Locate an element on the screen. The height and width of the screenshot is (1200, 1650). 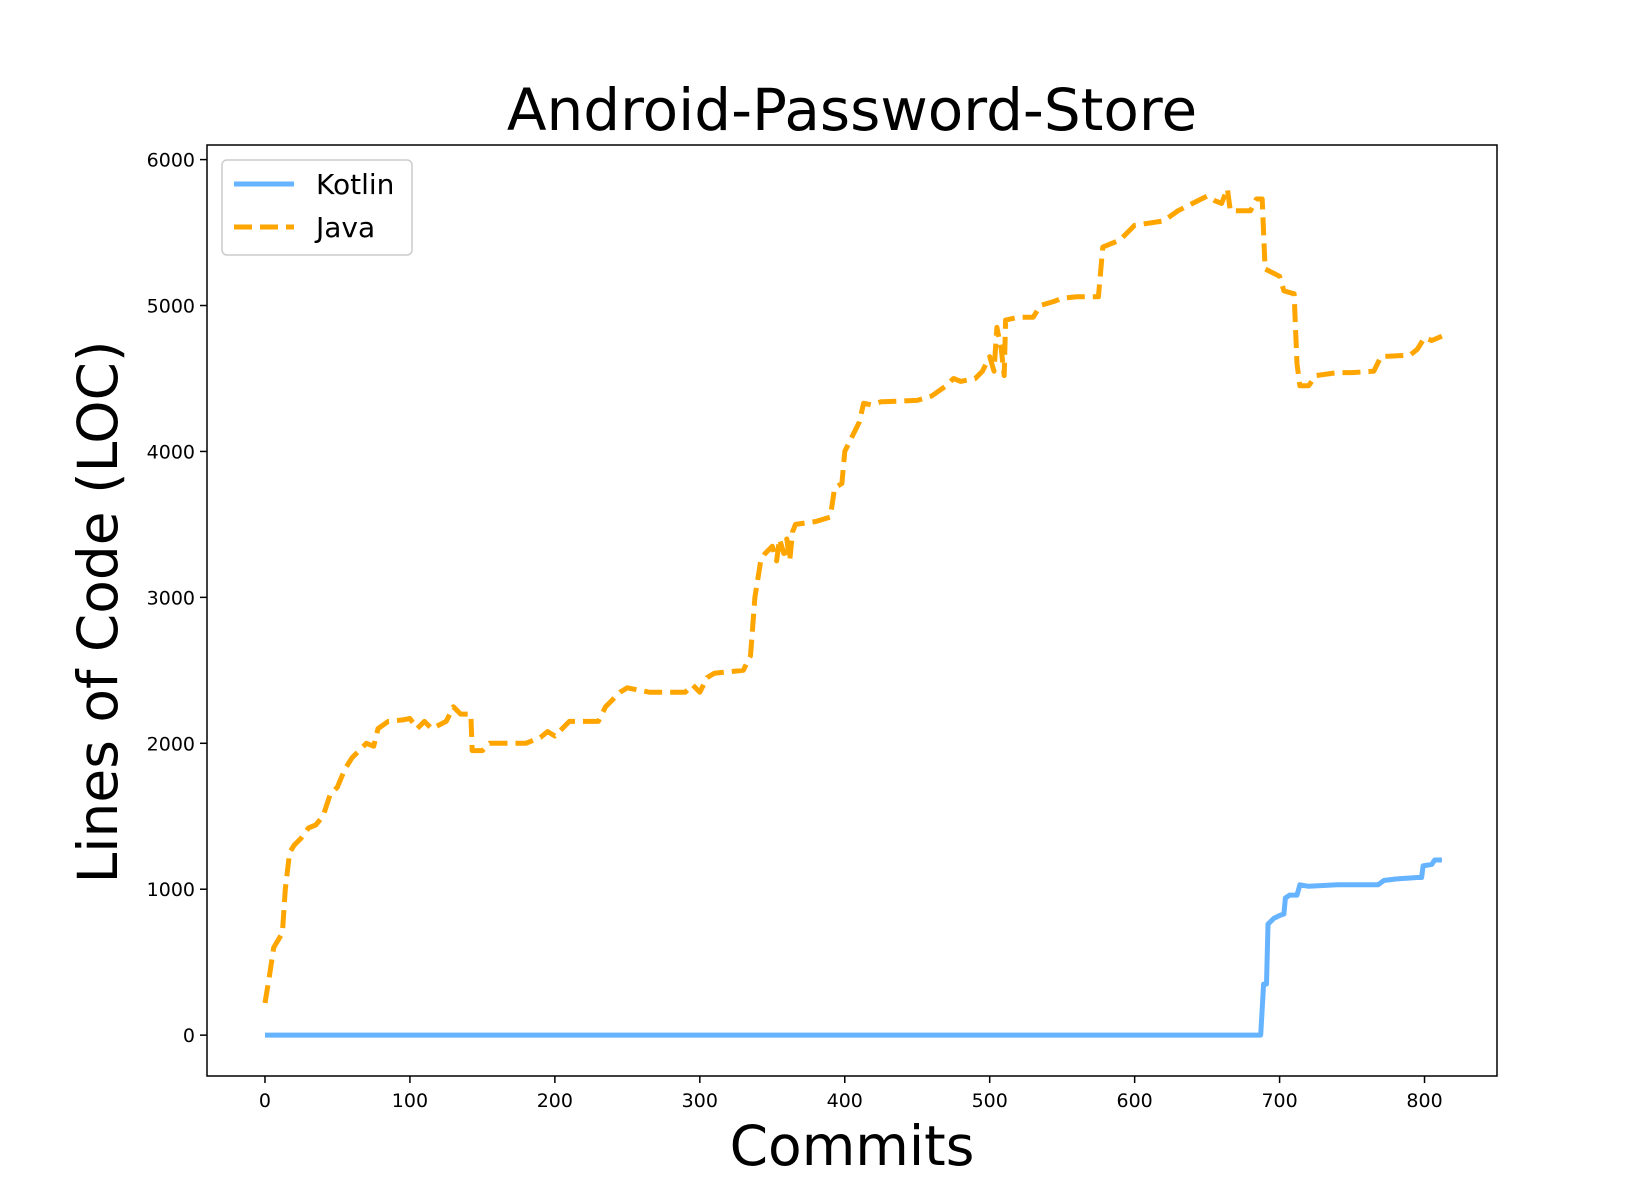
y-tick-label: 3000 is located at coordinates (171, 598).